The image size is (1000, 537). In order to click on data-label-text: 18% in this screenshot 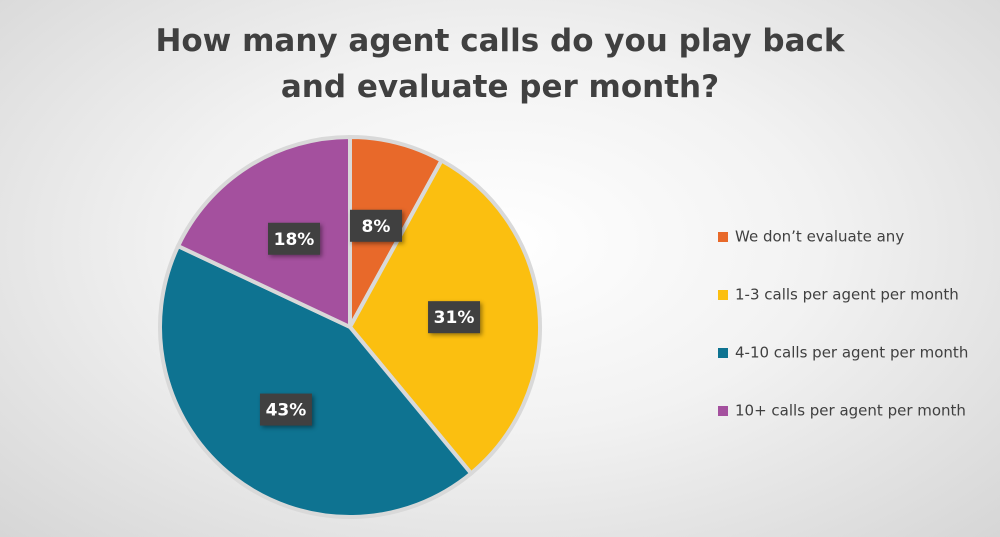, I will do `click(294, 240)`.